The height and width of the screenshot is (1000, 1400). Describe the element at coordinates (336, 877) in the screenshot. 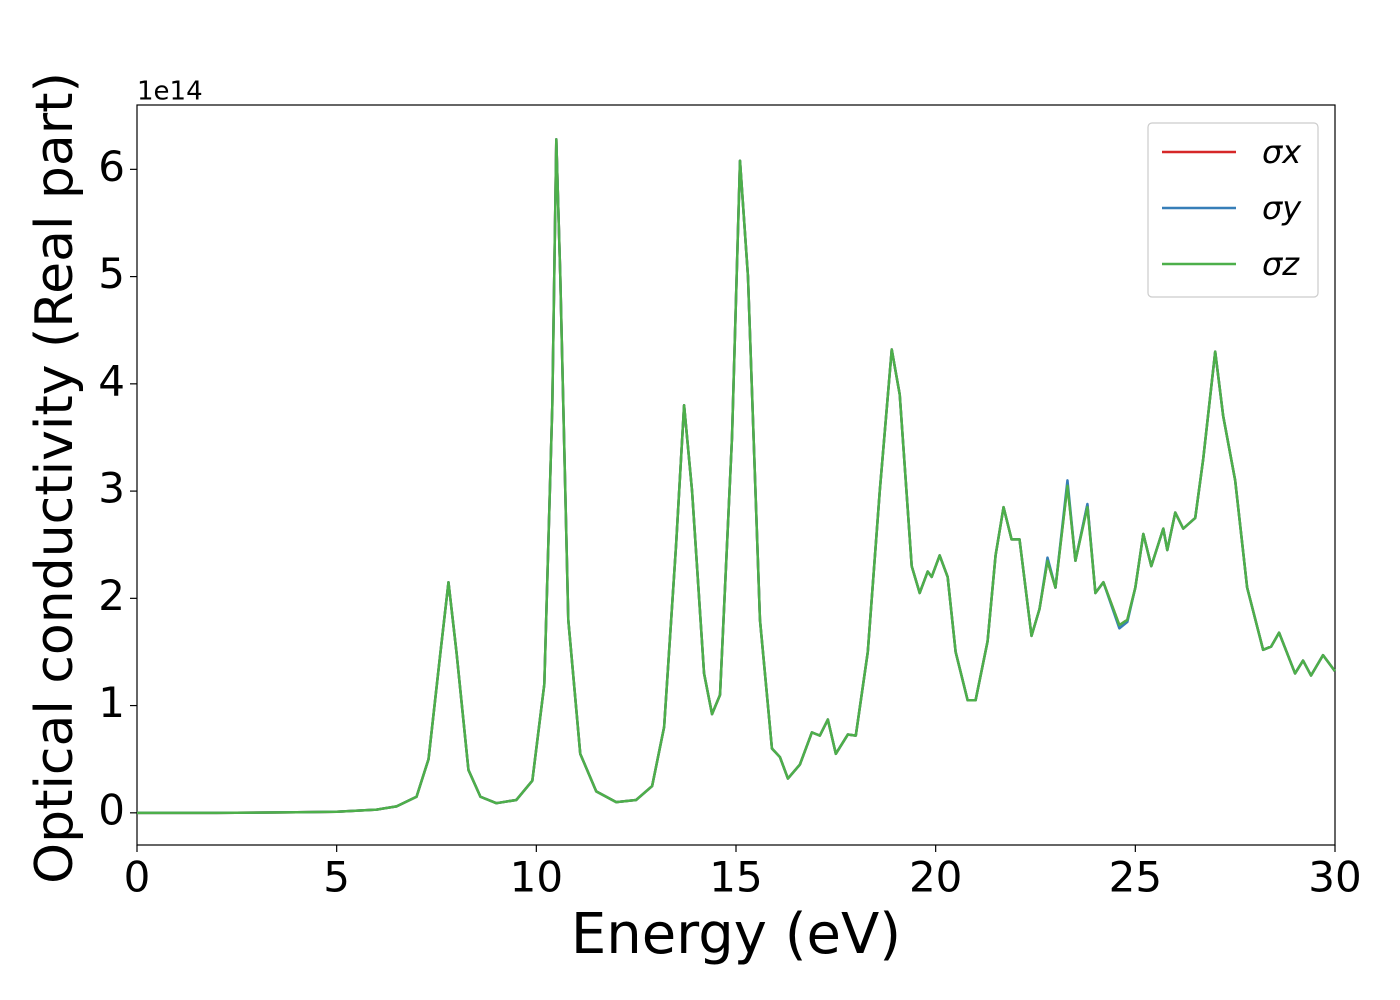

I see `x-tick-label: 5` at that location.